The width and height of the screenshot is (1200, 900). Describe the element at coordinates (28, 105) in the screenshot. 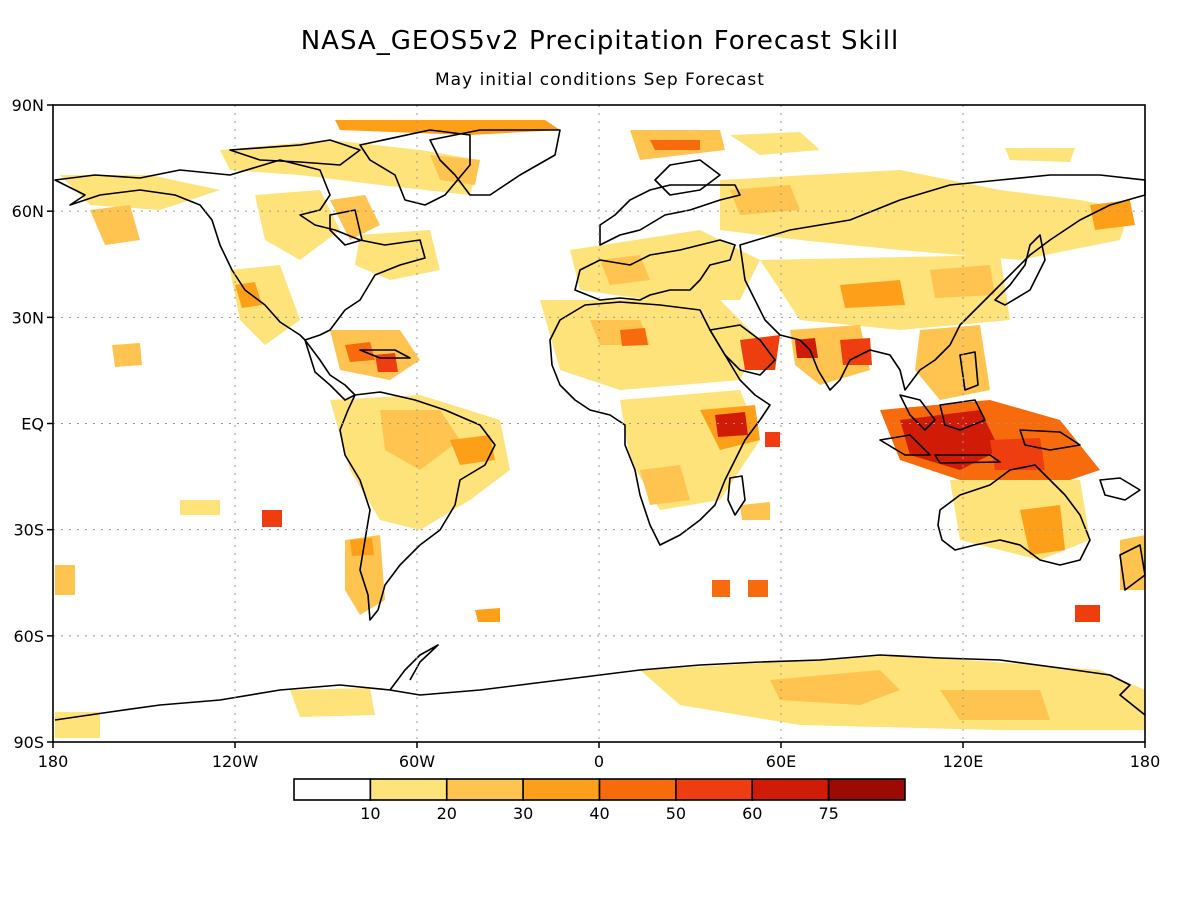

I see `lat-tick-label: 90N` at that location.